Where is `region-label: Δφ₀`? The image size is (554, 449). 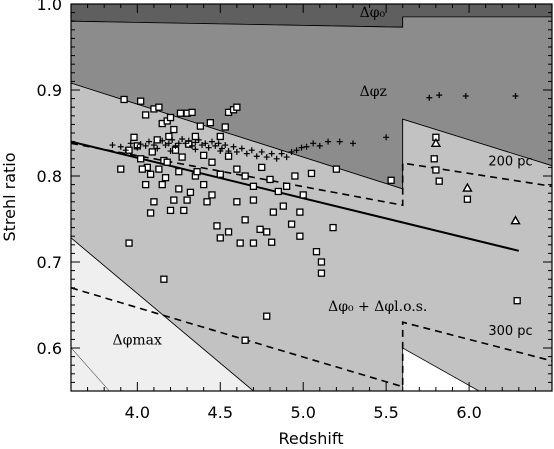 region-label: Δφ₀ is located at coordinates (373, 13).